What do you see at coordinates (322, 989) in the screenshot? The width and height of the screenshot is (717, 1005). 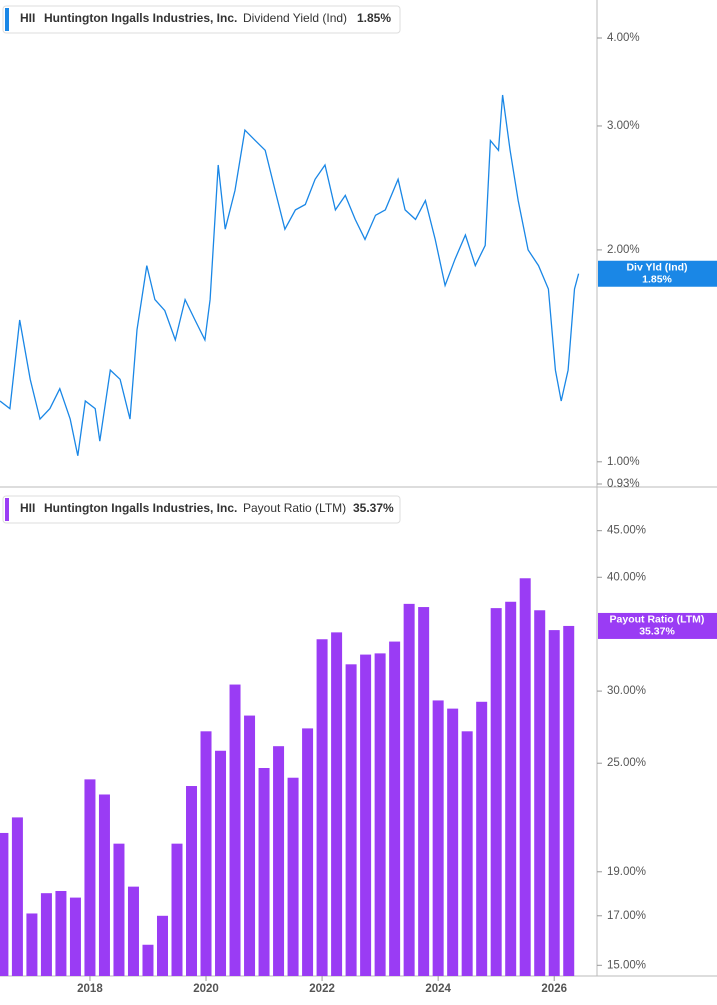 I see `x-tick-label: 2022` at bounding box center [322, 989].